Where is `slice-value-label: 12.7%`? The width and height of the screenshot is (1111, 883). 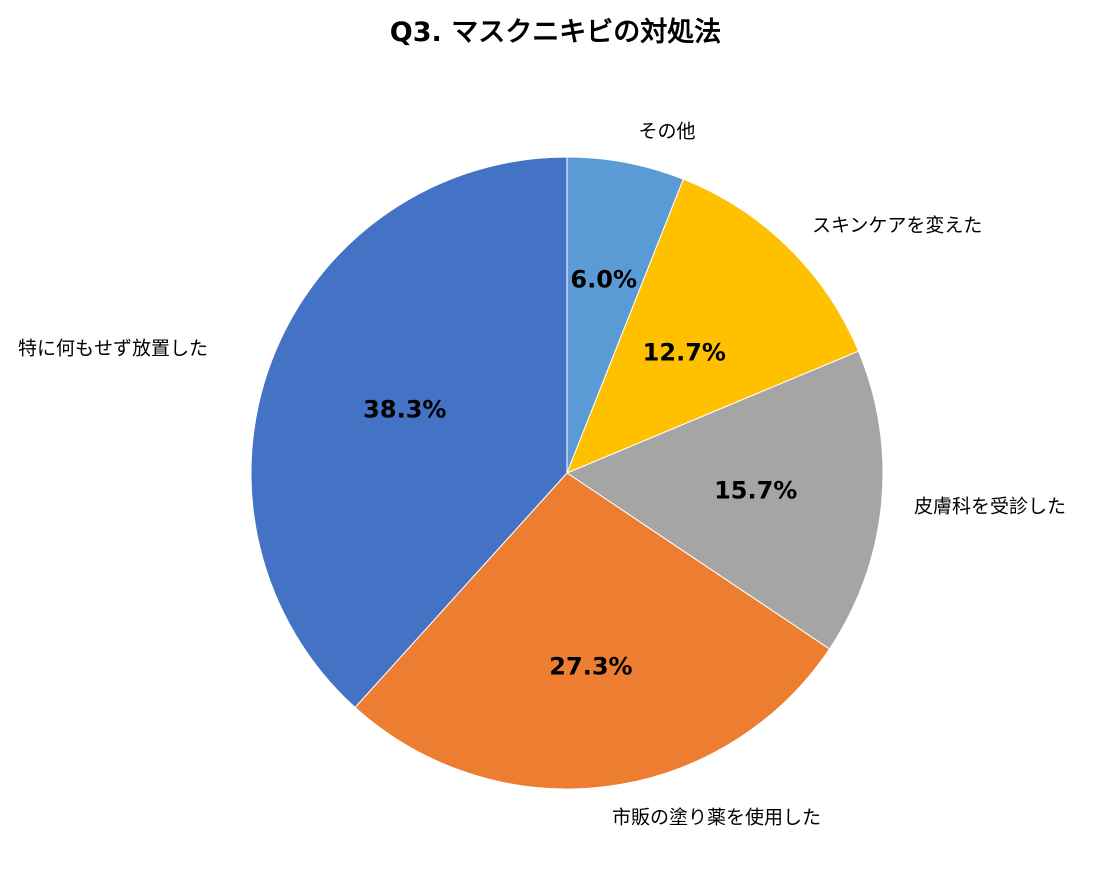
slice-value-label: 12.7% is located at coordinates (684, 352).